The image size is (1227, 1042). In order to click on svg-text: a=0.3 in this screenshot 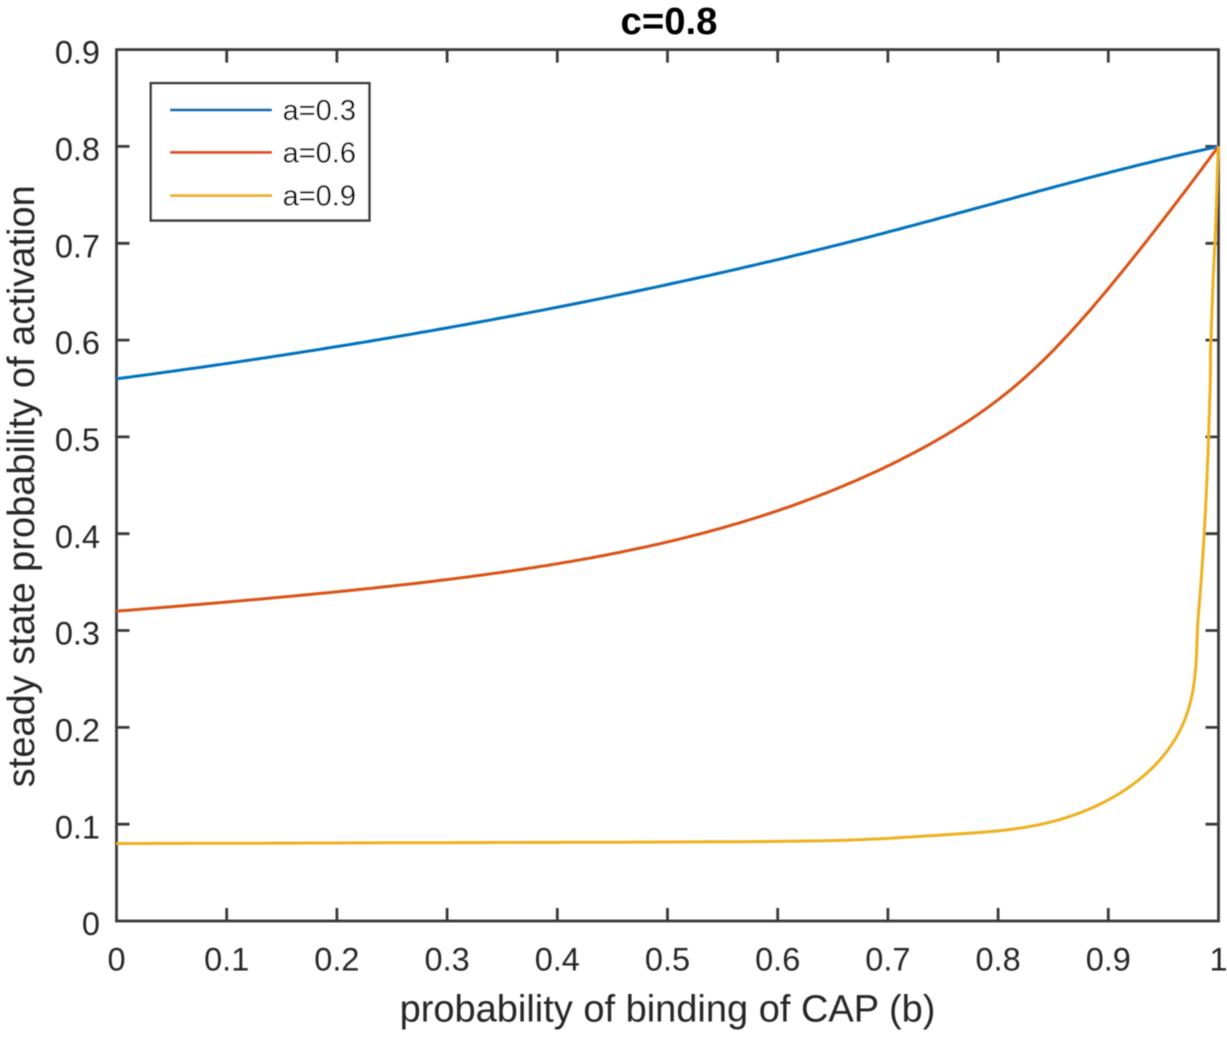, I will do `click(319, 111)`.